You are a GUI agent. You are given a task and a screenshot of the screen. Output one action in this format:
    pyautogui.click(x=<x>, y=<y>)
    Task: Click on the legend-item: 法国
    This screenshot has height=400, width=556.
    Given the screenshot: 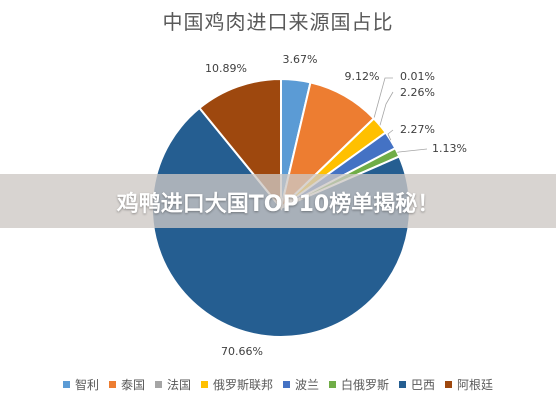 What is the action you would take?
    pyautogui.click(x=172, y=384)
    